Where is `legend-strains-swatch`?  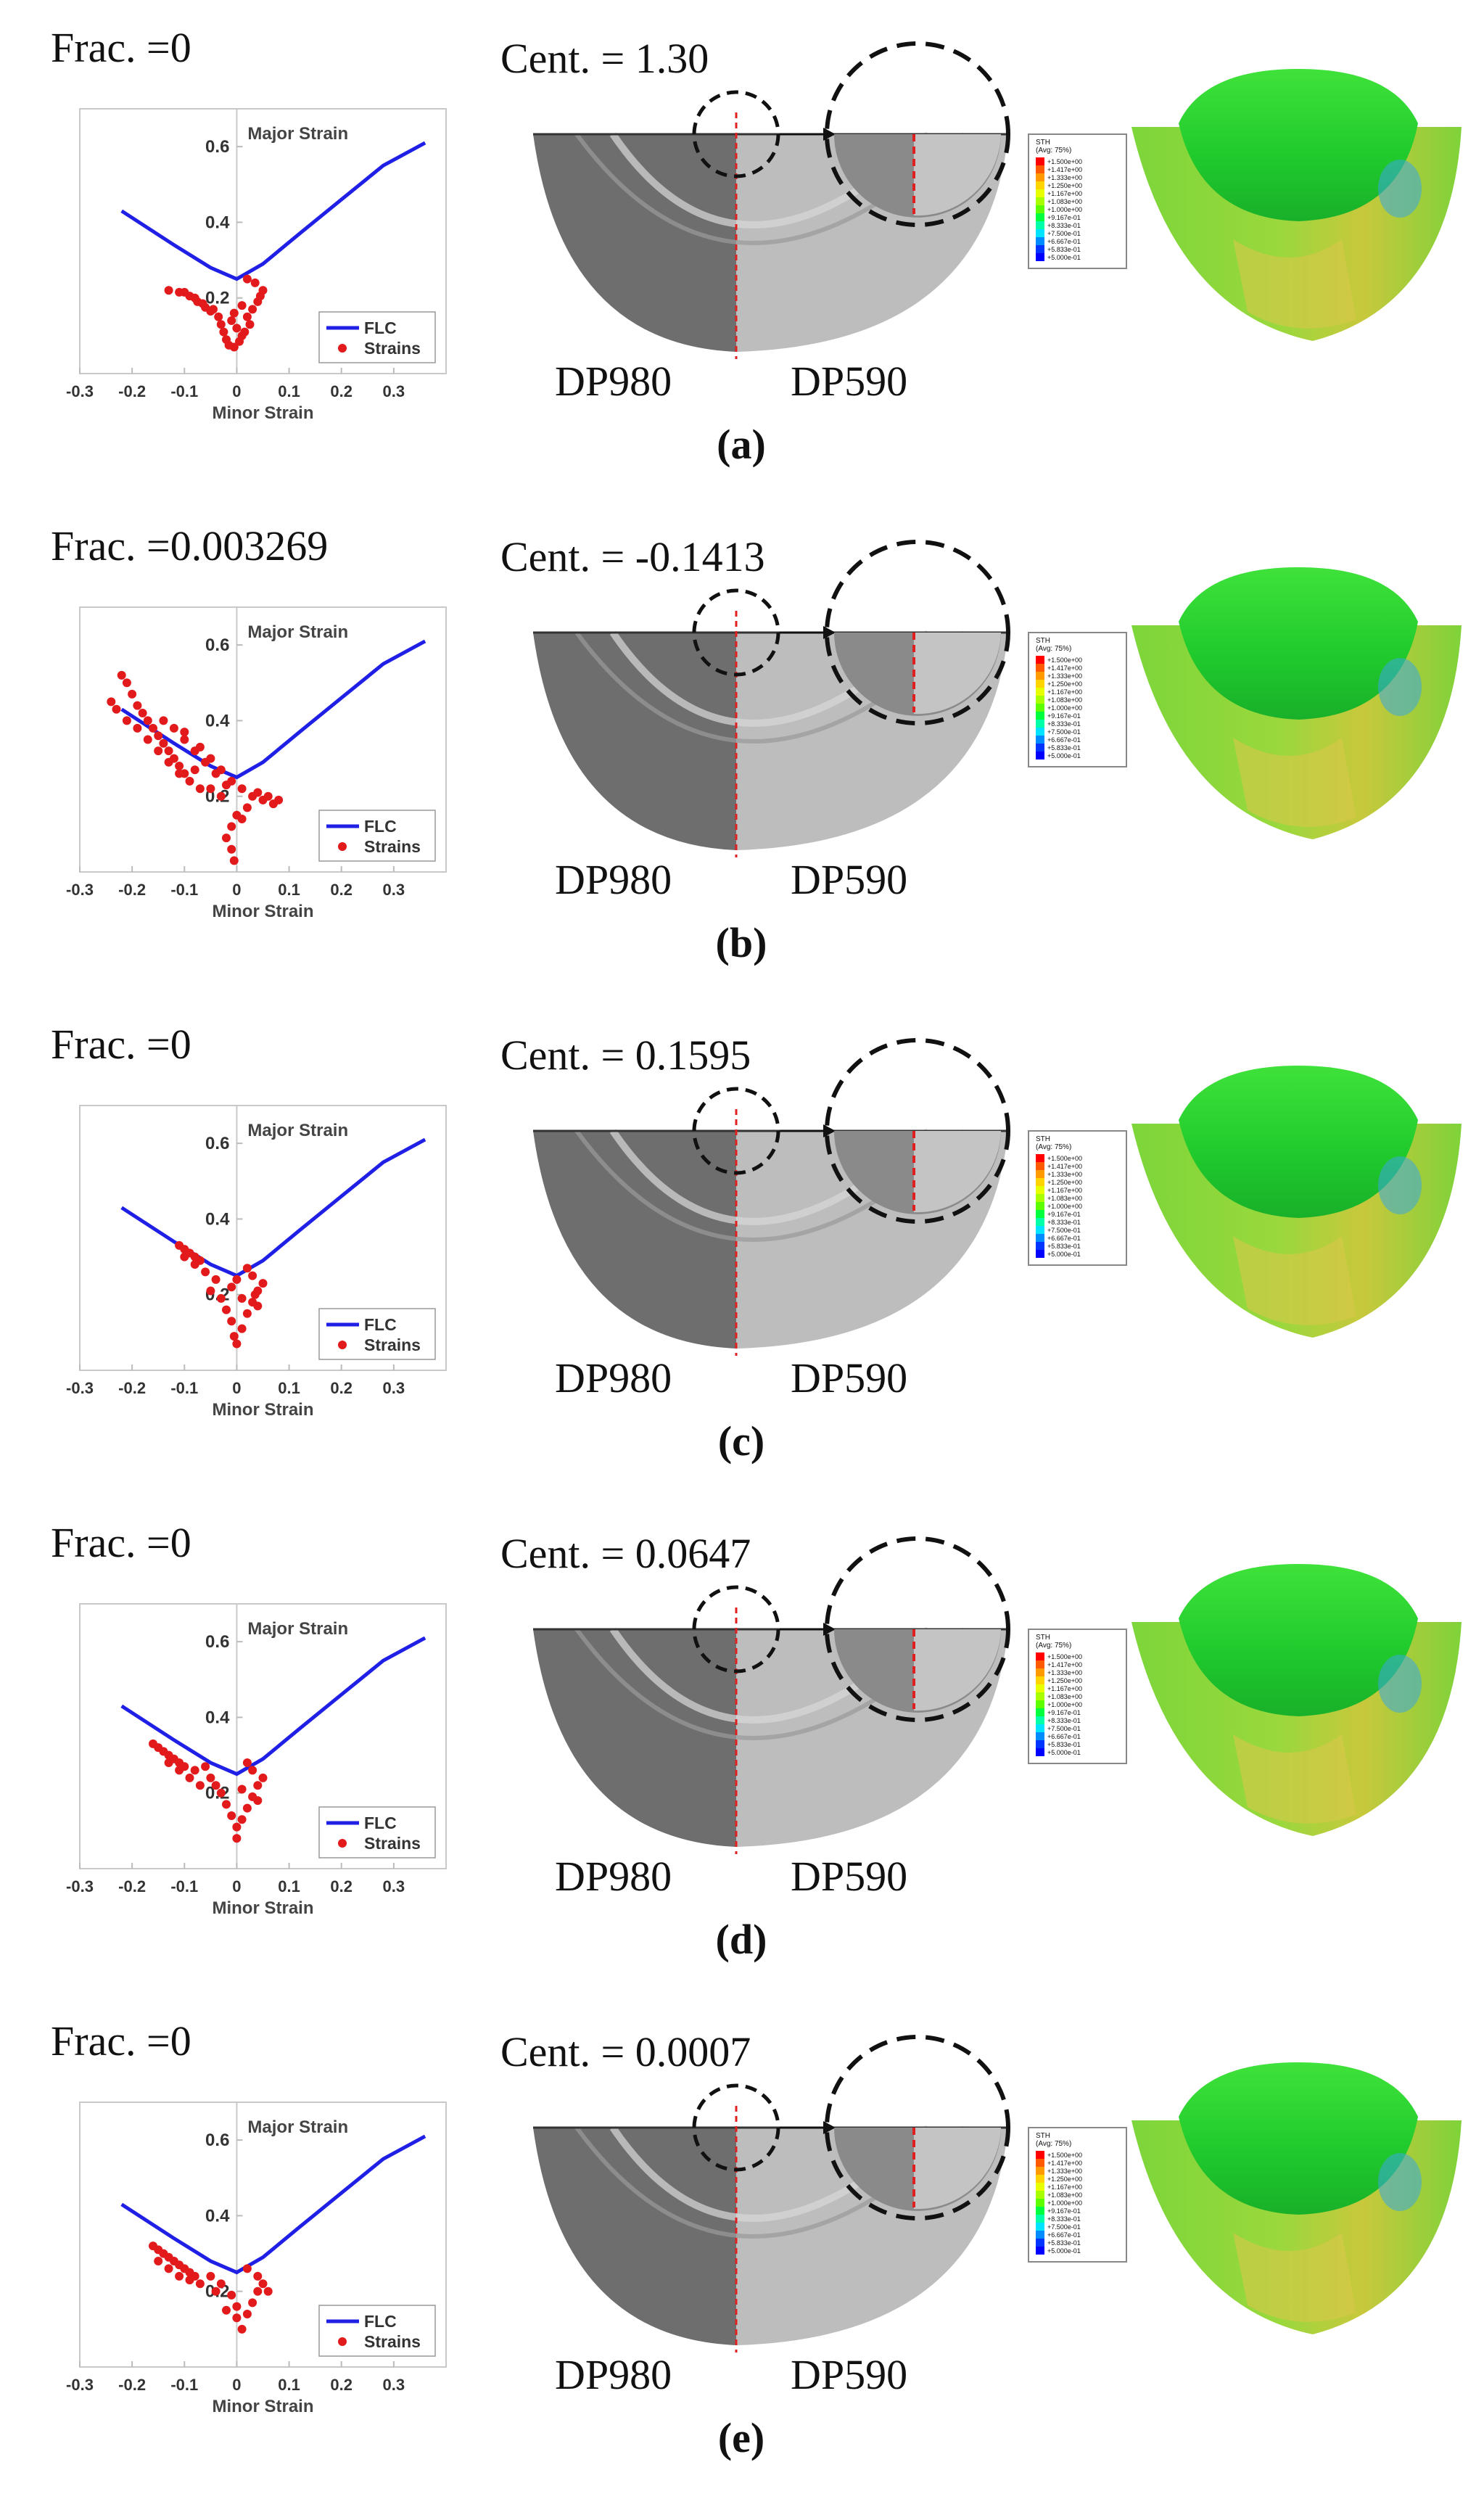 legend-strains-swatch is located at coordinates (343, 1843).